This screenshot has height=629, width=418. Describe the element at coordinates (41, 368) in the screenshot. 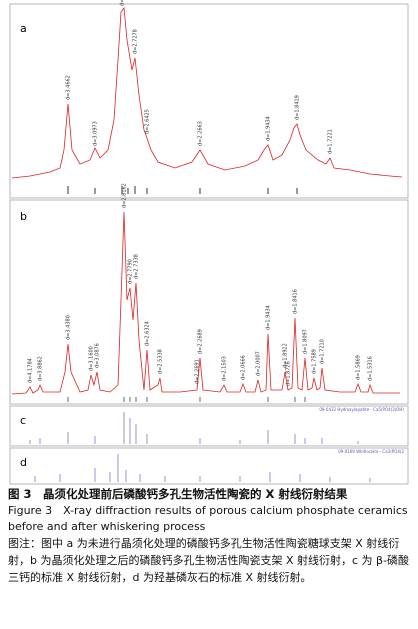

I see `peak-label: d=3.8862` at that location.